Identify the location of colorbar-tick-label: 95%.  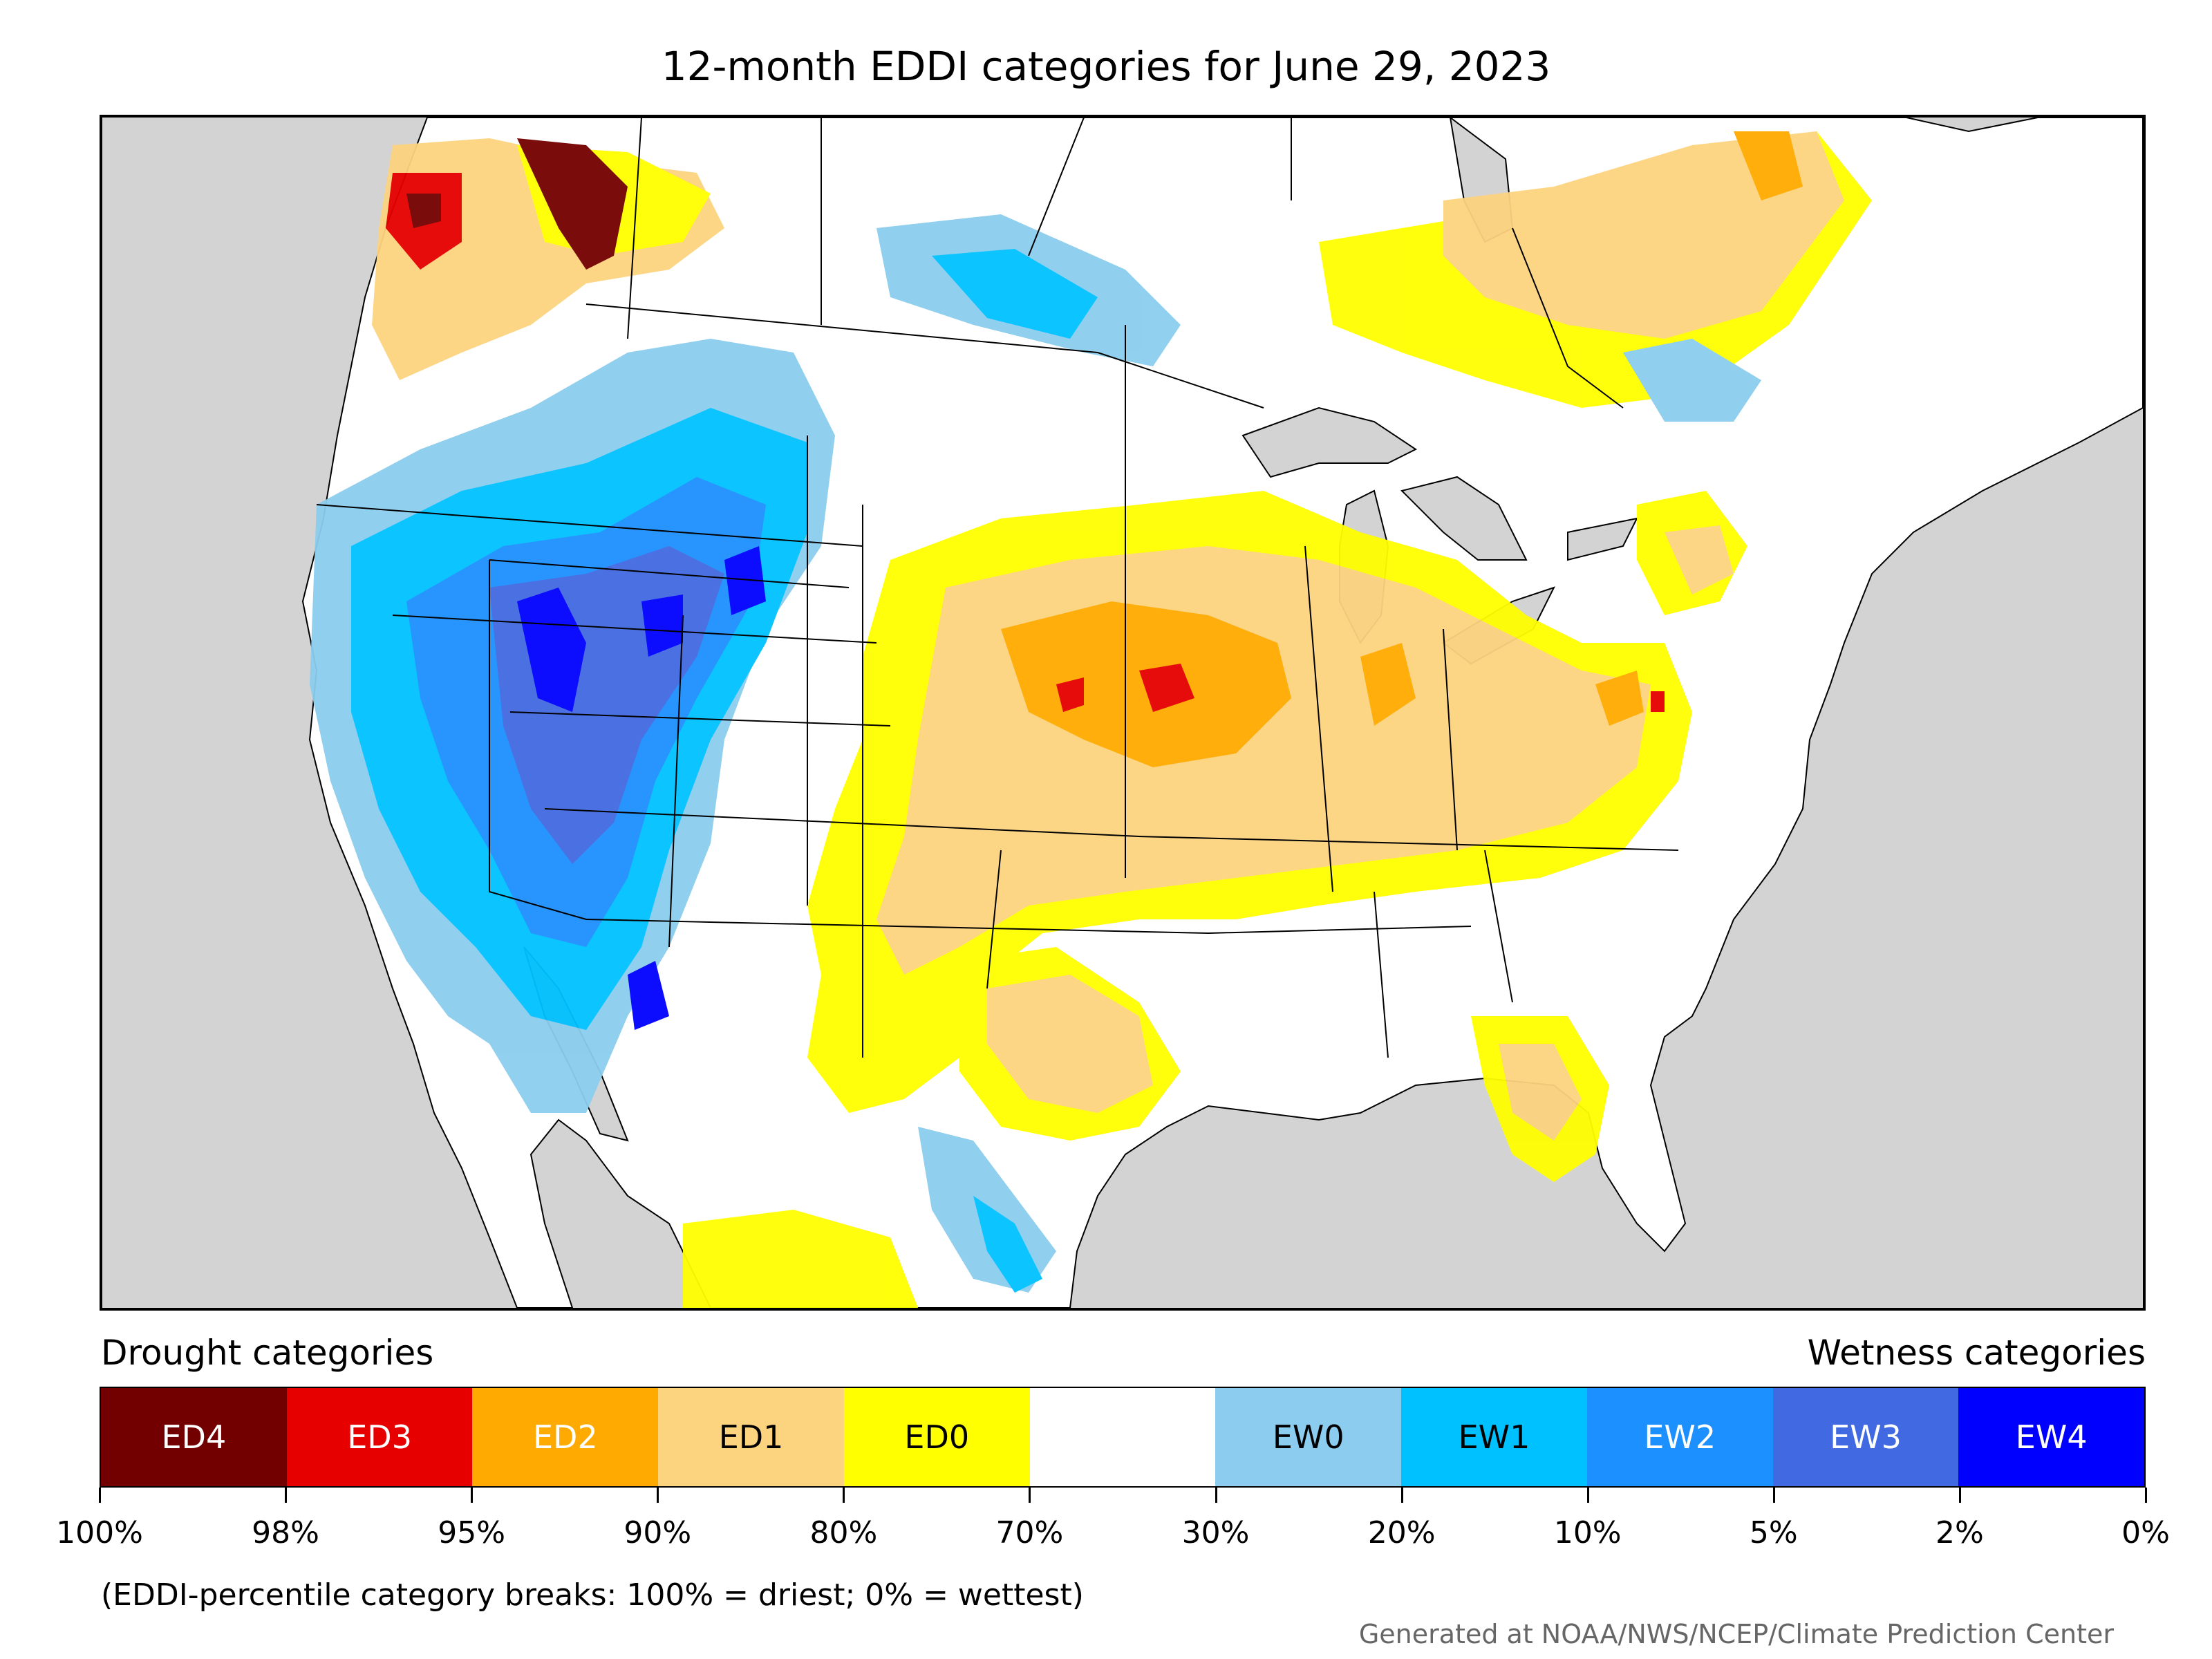
(472, 1532).